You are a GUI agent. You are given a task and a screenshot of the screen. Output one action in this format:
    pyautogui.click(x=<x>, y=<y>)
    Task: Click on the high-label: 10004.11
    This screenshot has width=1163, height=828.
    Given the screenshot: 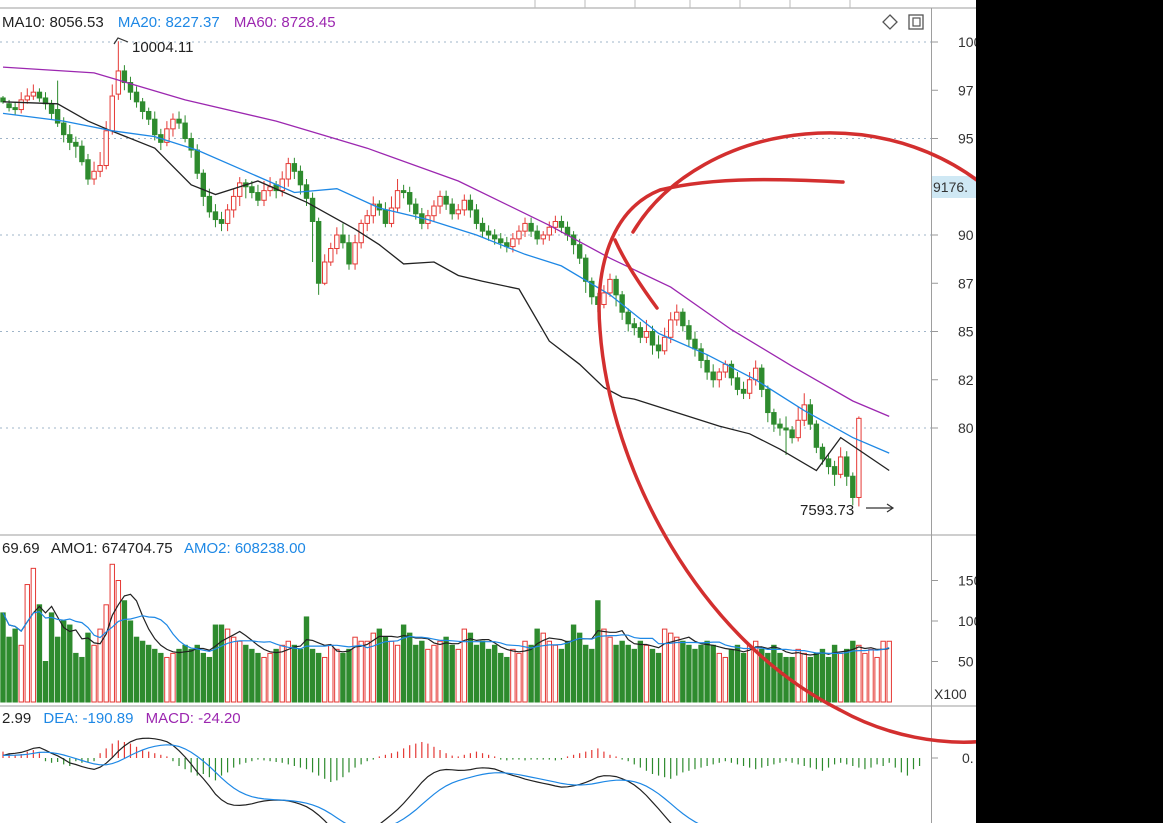 What is the action you would take?
    pyautogui.click(x=162, y=47)
    